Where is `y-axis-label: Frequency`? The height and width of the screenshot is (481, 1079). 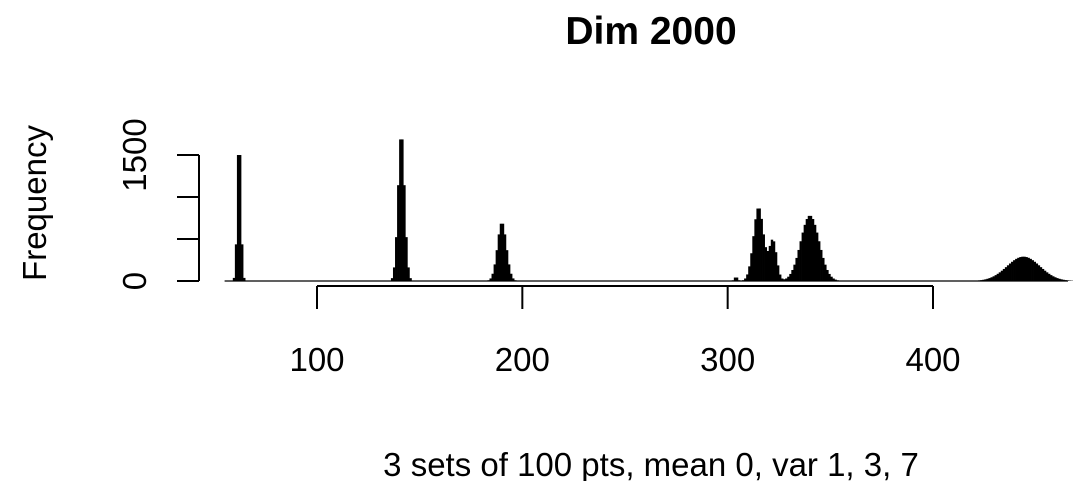 y-axis-label: Frequency is located at coordinates (34, 203).